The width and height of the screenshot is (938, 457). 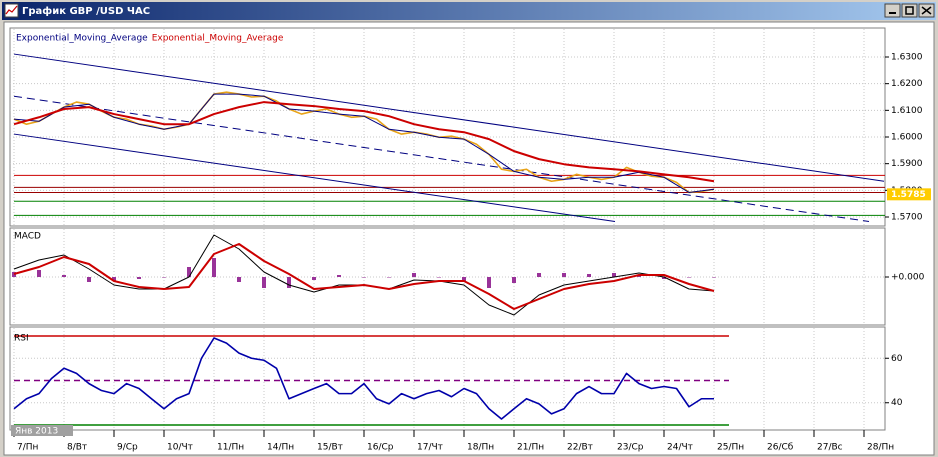 I want to click on price-tag, so click(x=909, y=194).